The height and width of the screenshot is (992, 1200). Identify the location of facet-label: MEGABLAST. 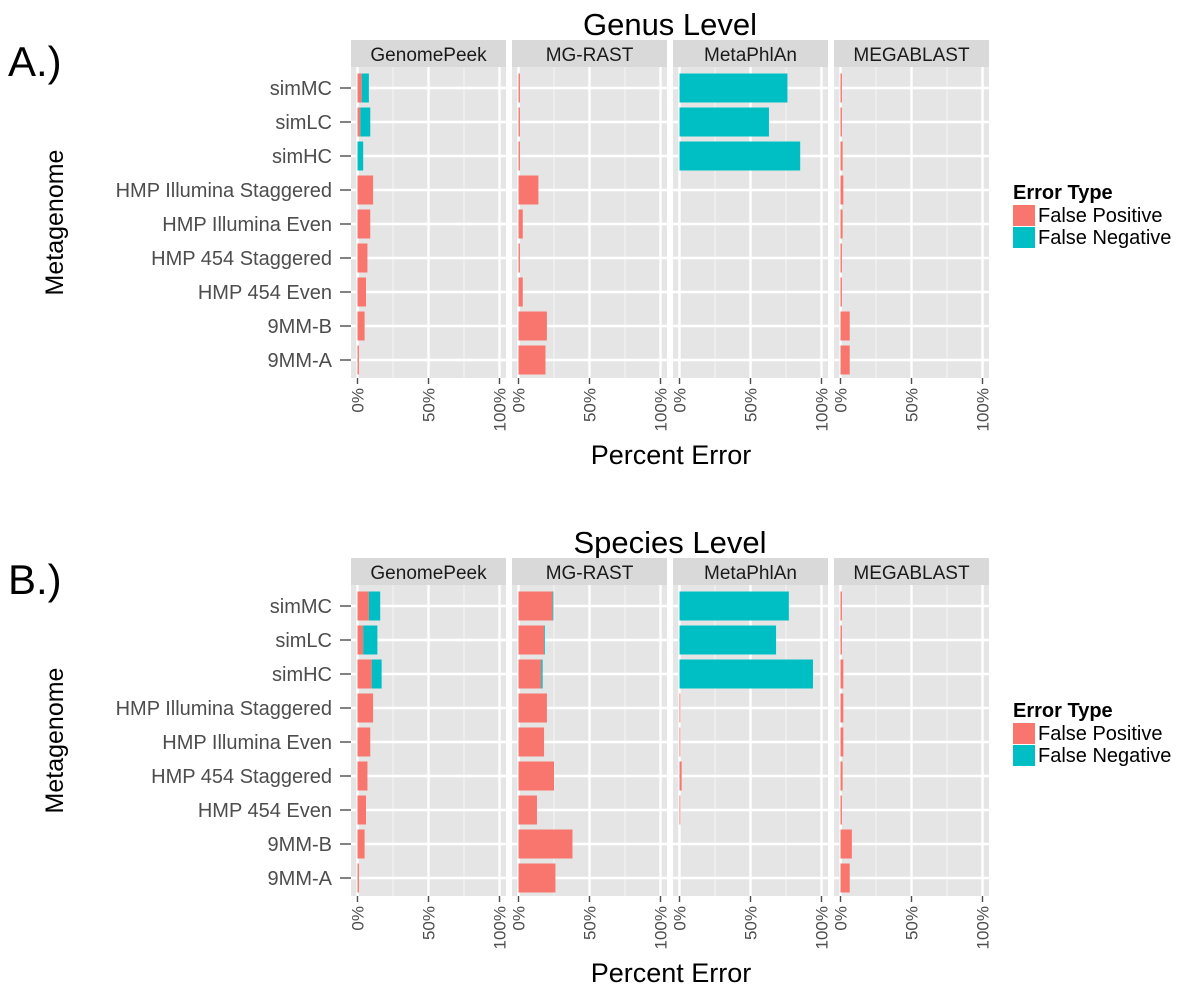
(911, 55).